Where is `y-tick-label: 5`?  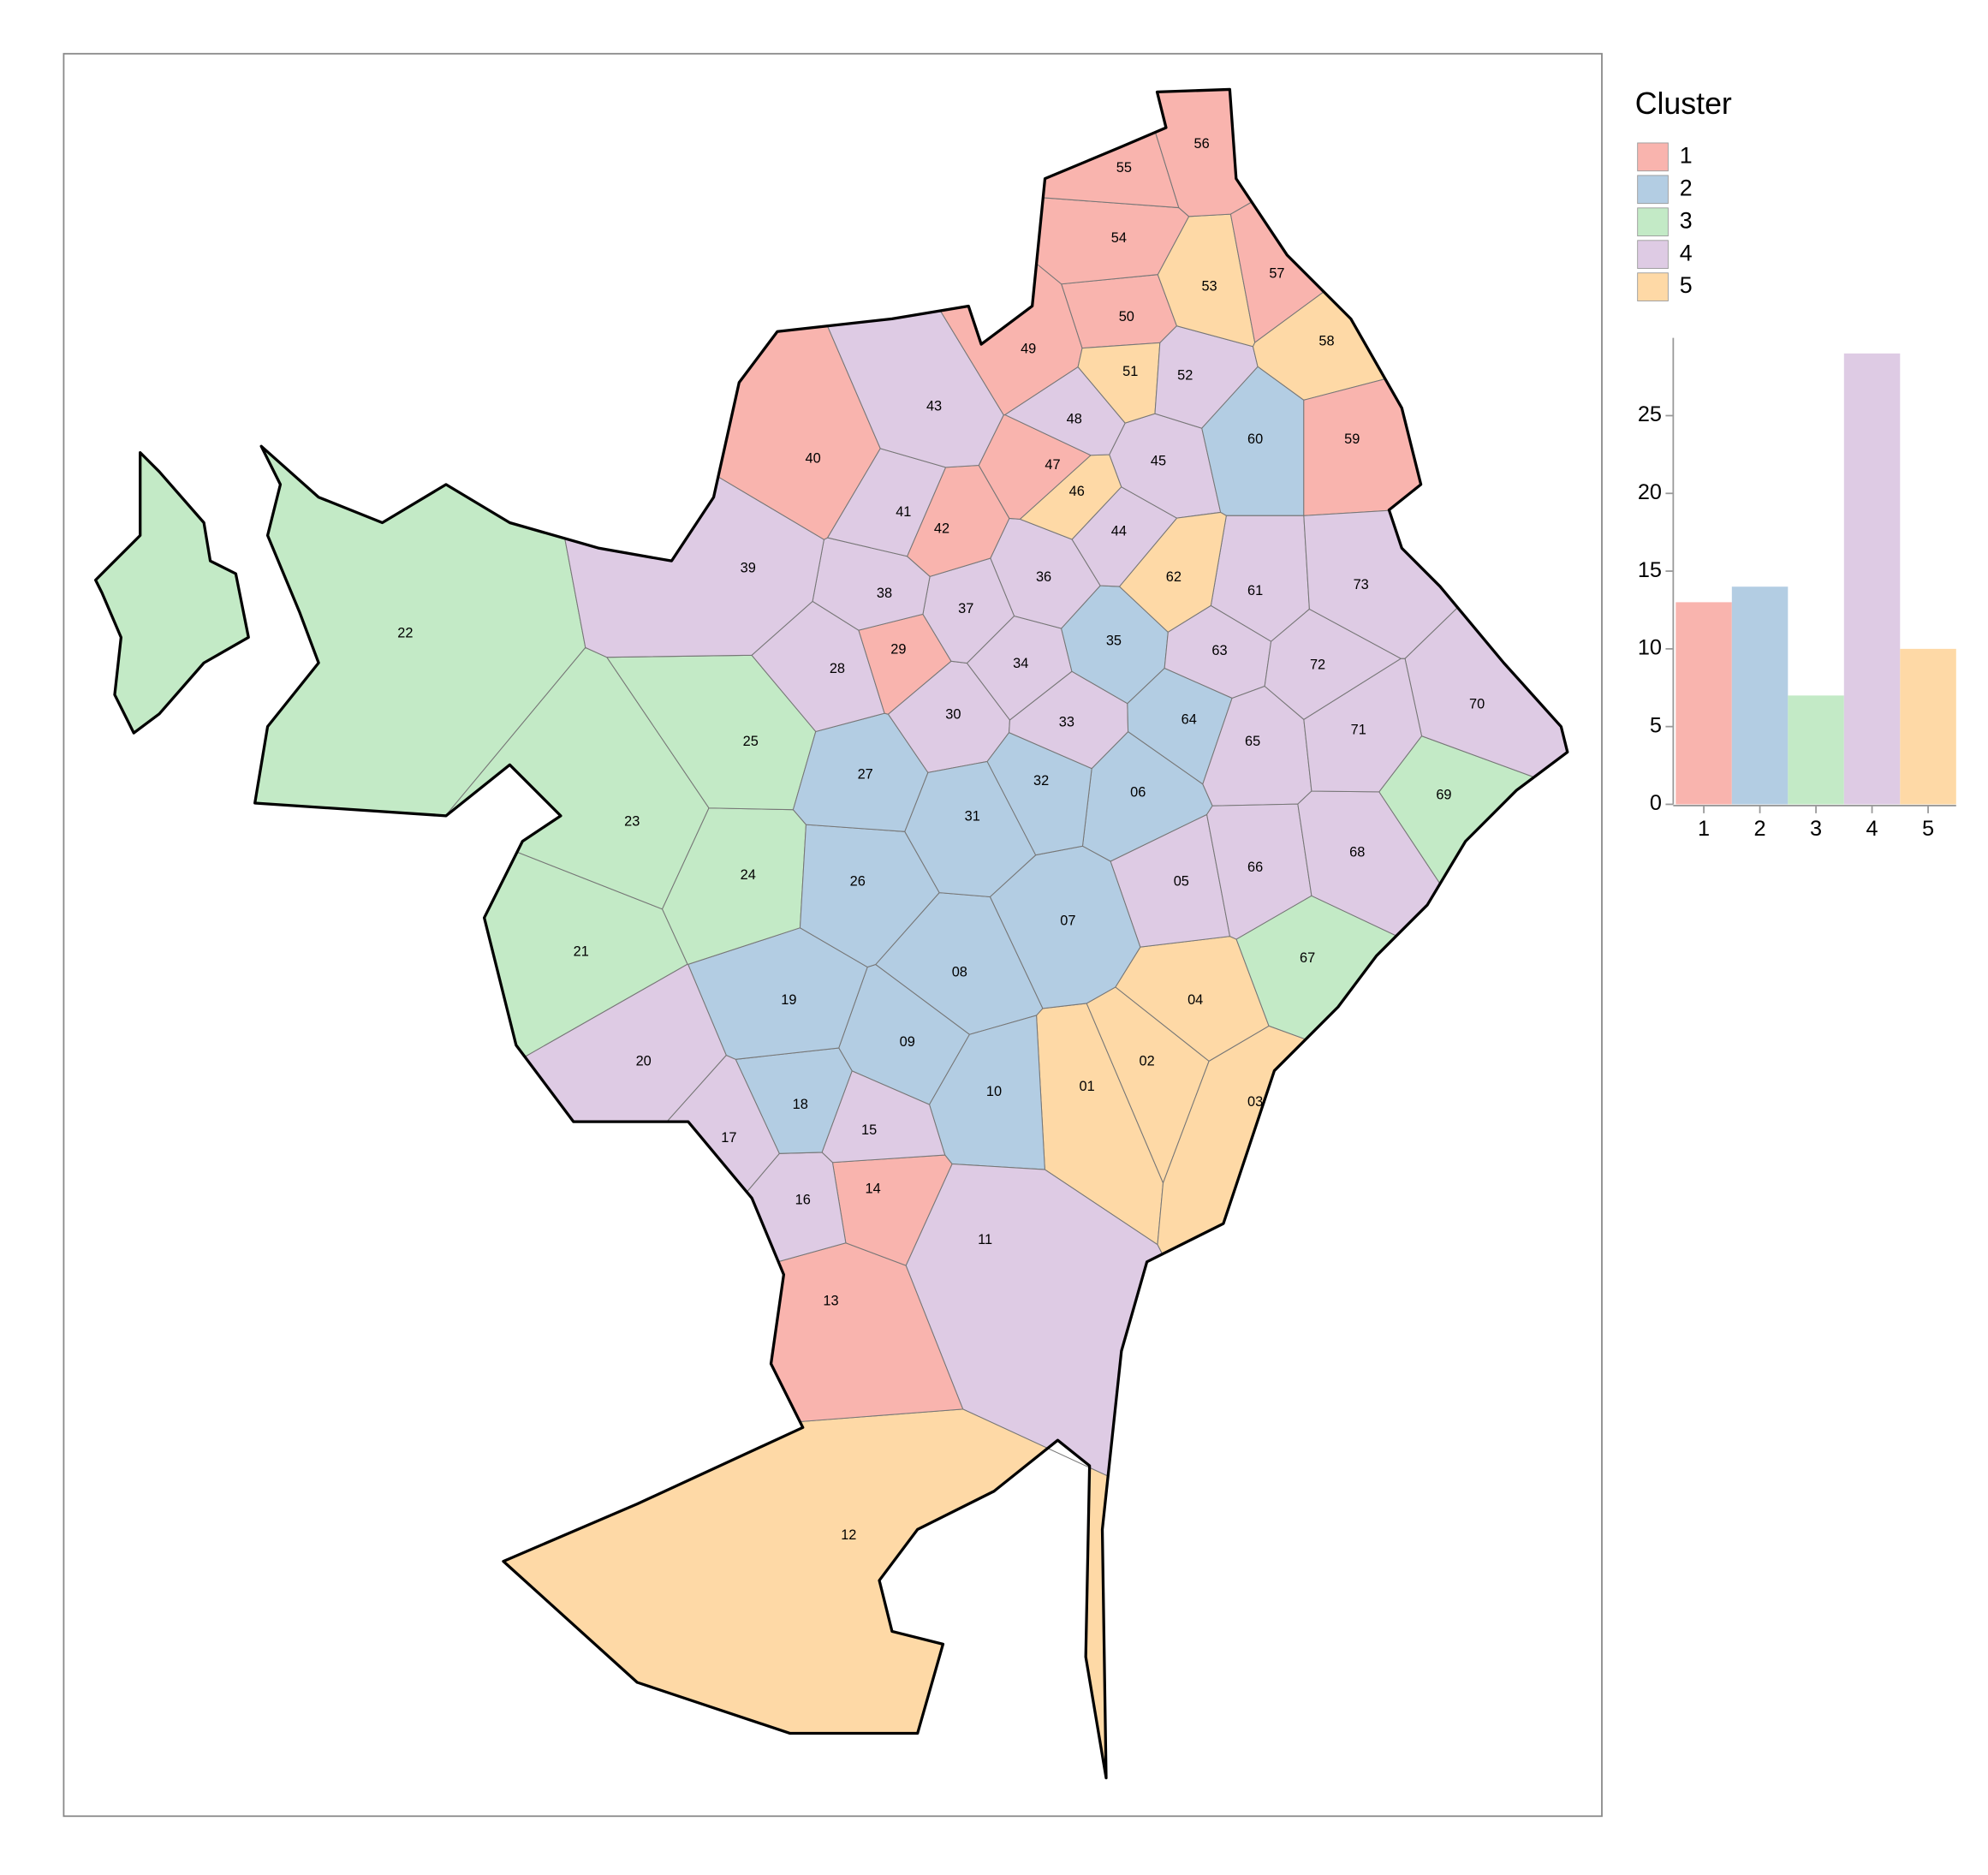 y-tick-label: 5 is located at coordinates (1656, 725).